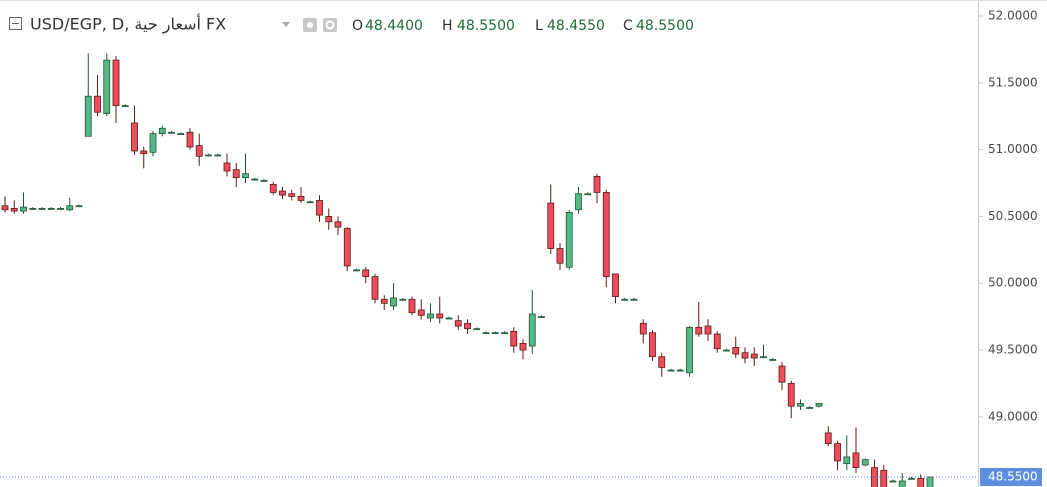 This screenshot has height=487, width=1047. What do you see at coordinates (447, 26) in the screenshot?
I see `ohlc-key: H` at bounding box center [447, 26].